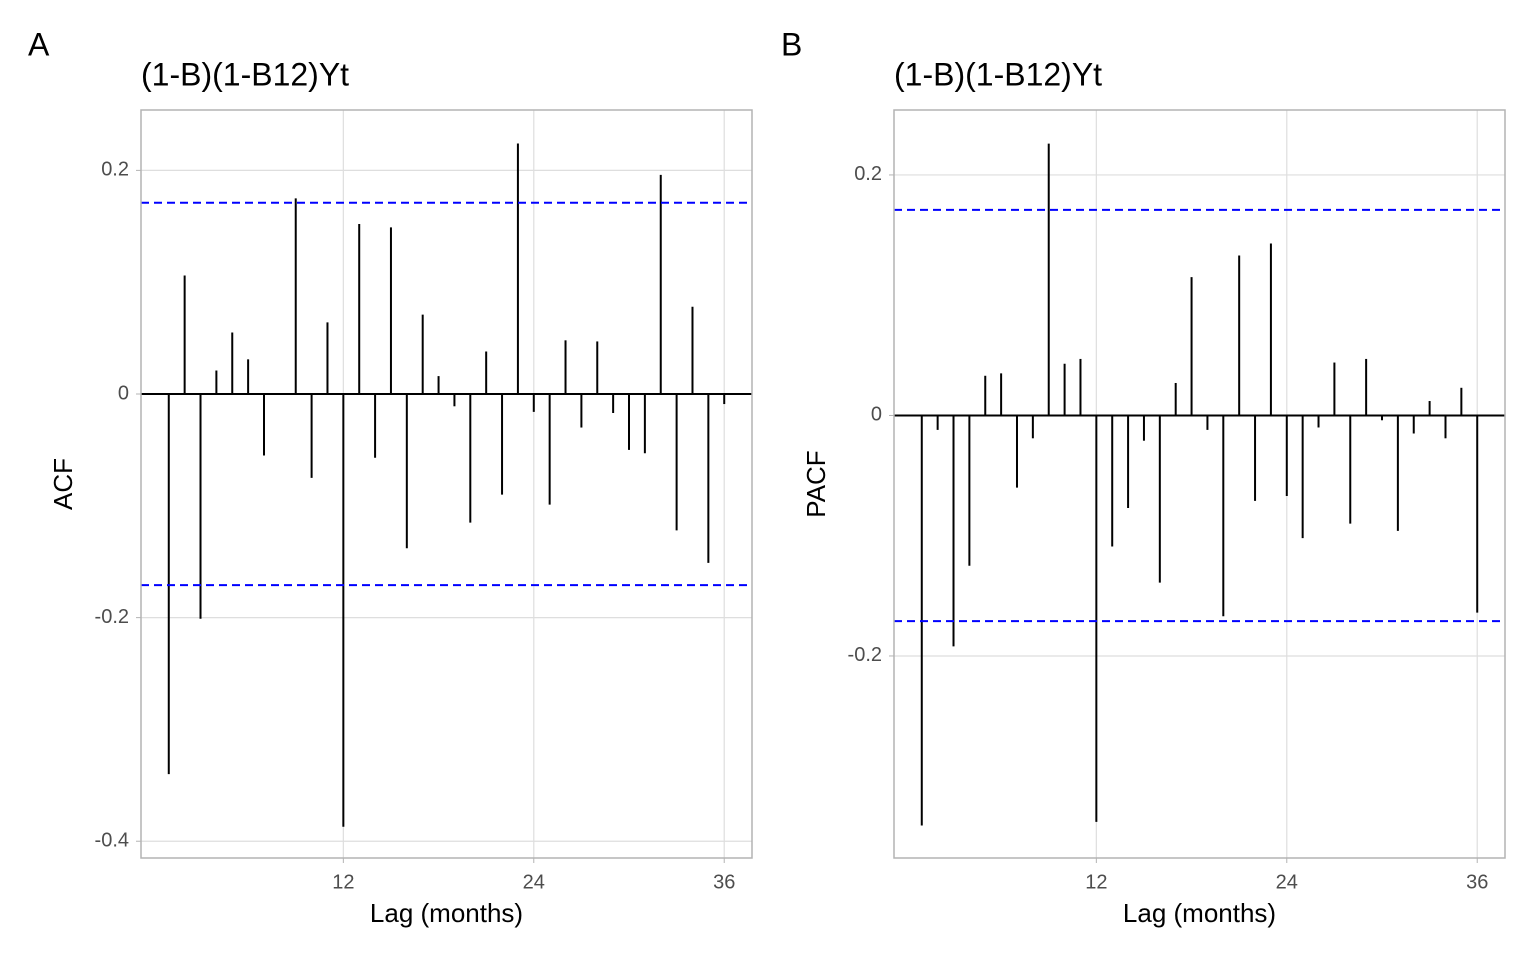  Describe the element at coordinates (39, 44) in the screenshot. I see `panel-label: A` at that location.